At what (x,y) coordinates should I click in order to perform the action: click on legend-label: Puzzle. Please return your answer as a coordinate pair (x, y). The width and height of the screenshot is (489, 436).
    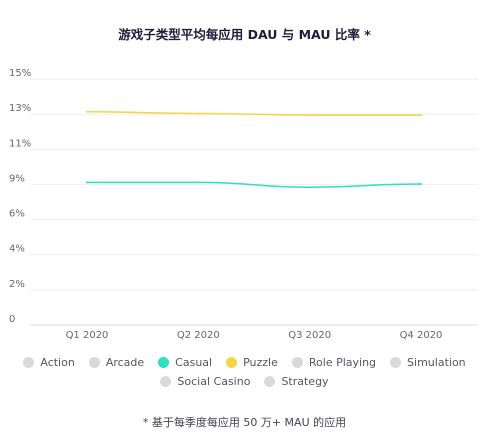
    Looking at the image, I should click on (260, 362).